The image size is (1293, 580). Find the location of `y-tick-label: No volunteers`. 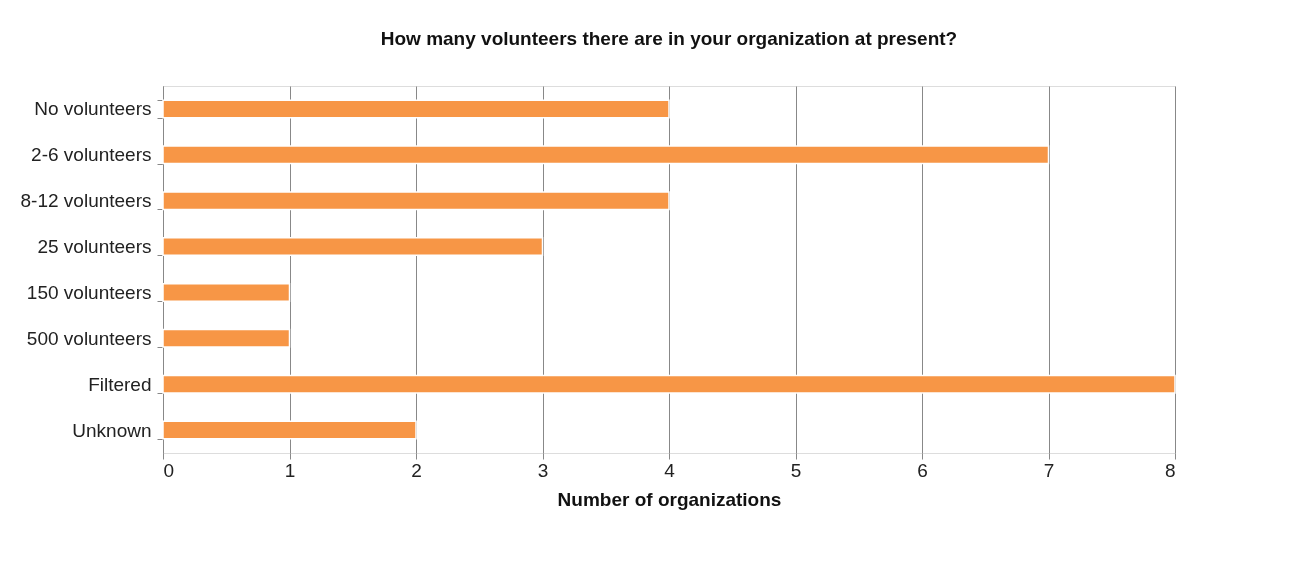

y-tick-label: No volunteers is located at coordinates (93, 109).